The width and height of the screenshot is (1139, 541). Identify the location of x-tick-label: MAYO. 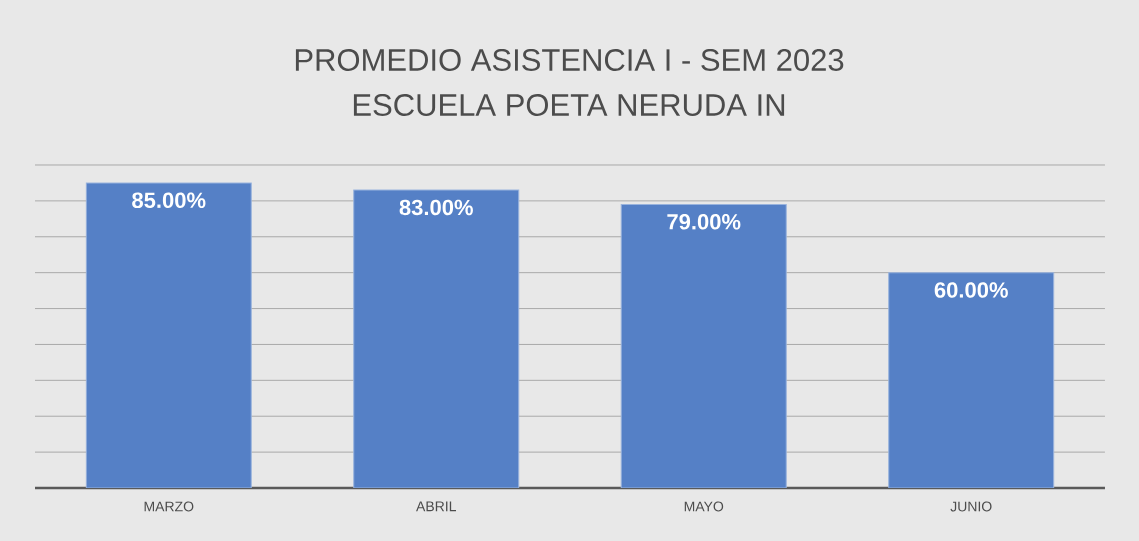
(704, 506).